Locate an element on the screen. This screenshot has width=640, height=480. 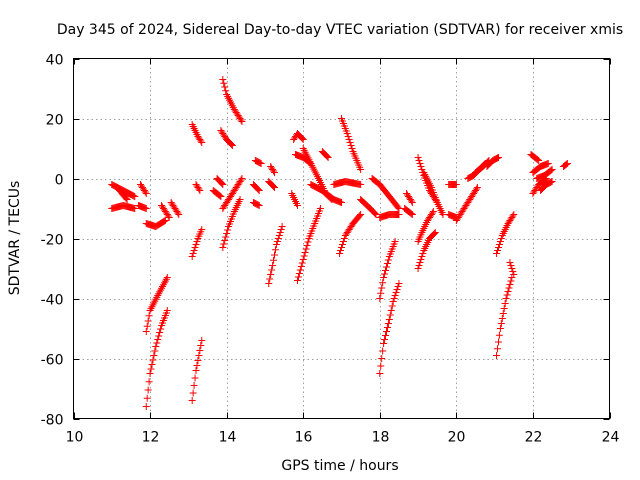
x-tick-label: 14 is located at coordinates (228, 438).